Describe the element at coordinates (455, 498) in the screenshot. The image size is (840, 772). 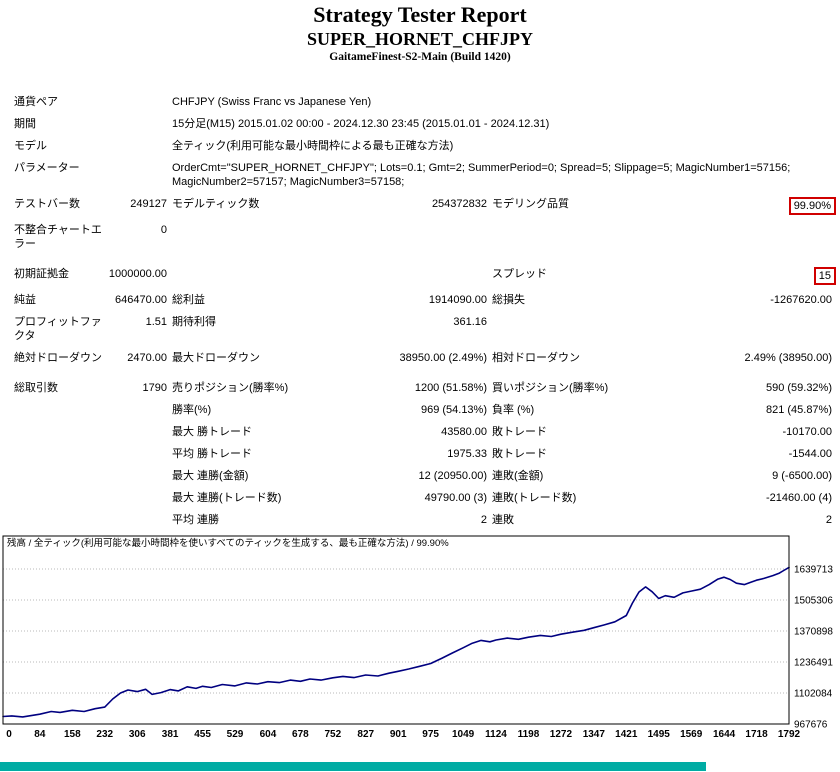
I see `row-value: 49790.00 (3)` at that location.